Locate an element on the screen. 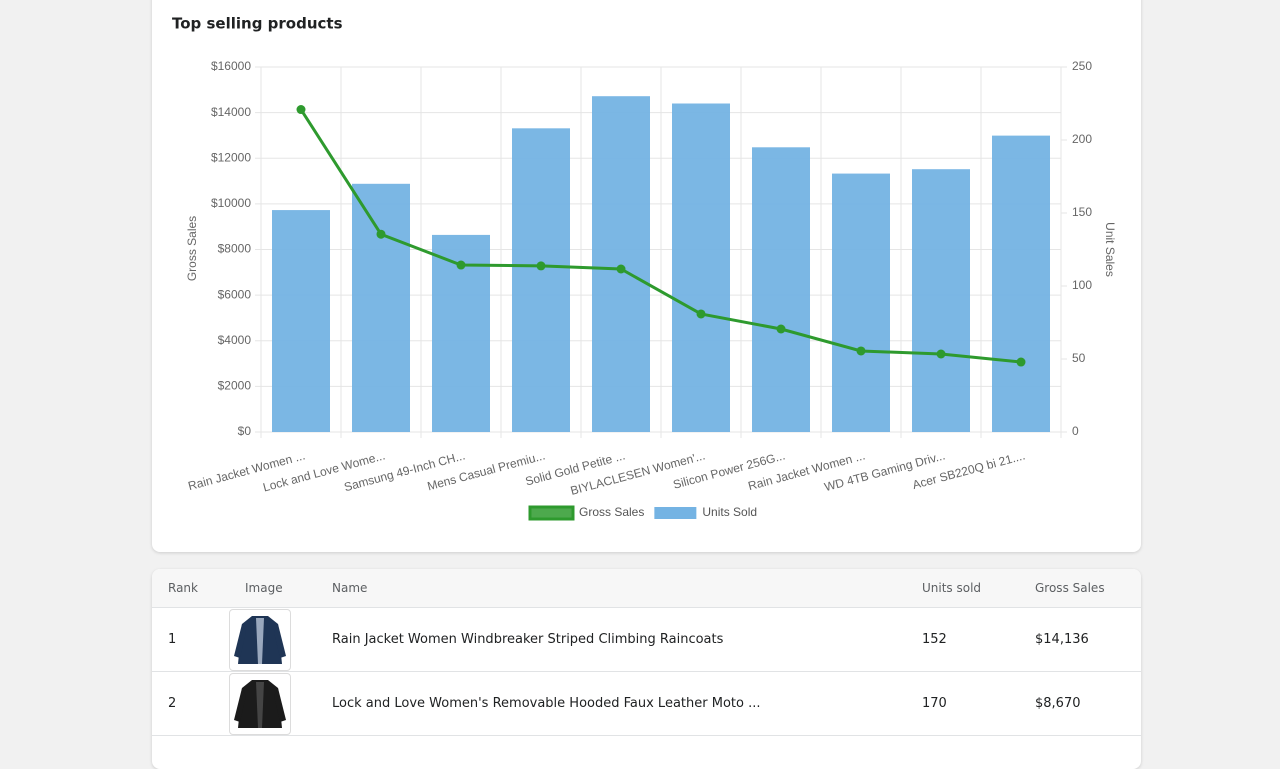 The width and height of the screenshot is (1280, 769). legend-label: Units Sold is located at coordinates (729, 512).